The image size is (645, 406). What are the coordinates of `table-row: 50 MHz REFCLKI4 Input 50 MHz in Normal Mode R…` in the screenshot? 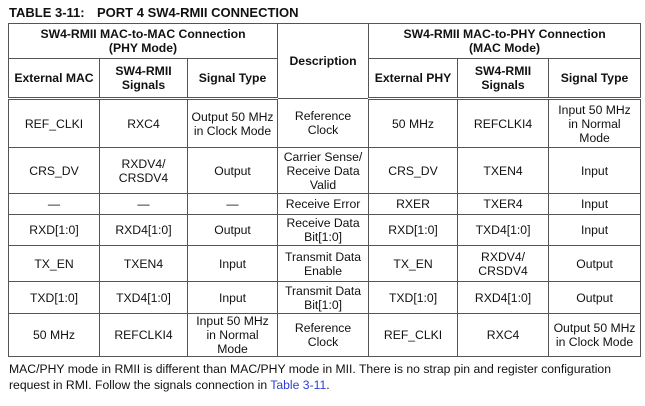 It's located at (325, 335).